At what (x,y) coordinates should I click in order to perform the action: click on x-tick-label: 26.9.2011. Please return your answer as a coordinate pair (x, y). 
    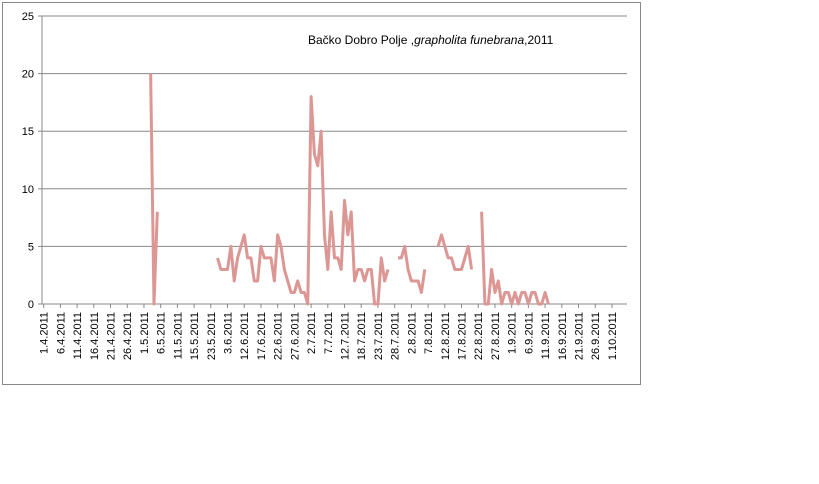
    Looking at the image, I should click on (596, 336).